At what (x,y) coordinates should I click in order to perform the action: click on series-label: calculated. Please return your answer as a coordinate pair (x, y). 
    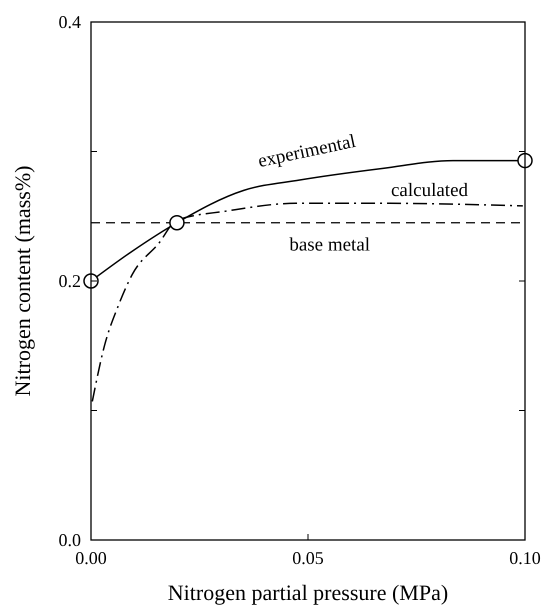
    Looking at the image, I should click on (430, 191).